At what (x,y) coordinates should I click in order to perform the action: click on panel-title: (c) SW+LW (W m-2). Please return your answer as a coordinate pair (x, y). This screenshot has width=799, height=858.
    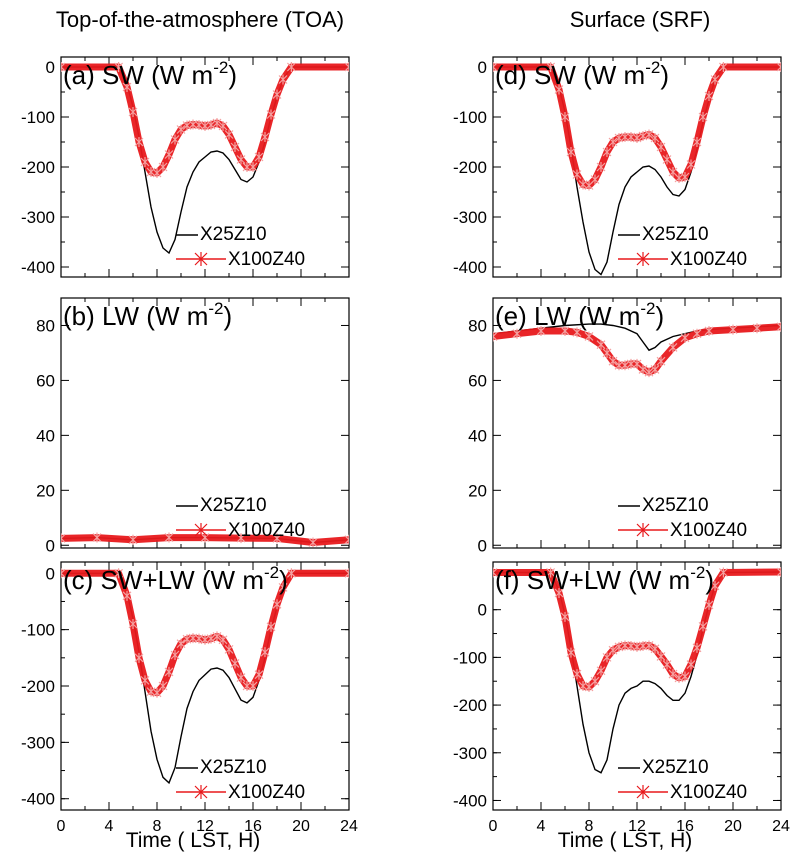
    Looking at the image, I should click on (175, 579).